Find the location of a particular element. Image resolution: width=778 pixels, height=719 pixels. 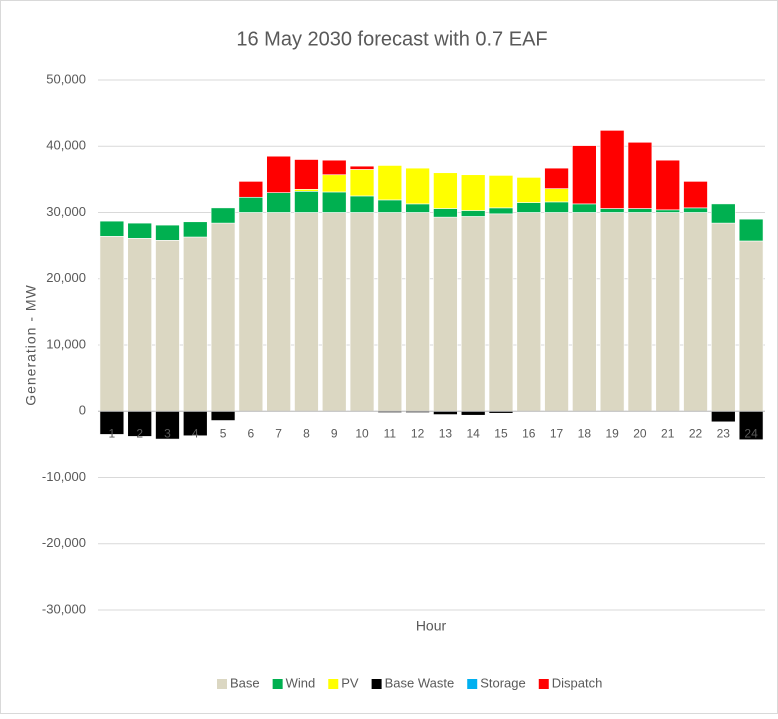

x-tick-label: 21 is located at coordinates (668, 433).